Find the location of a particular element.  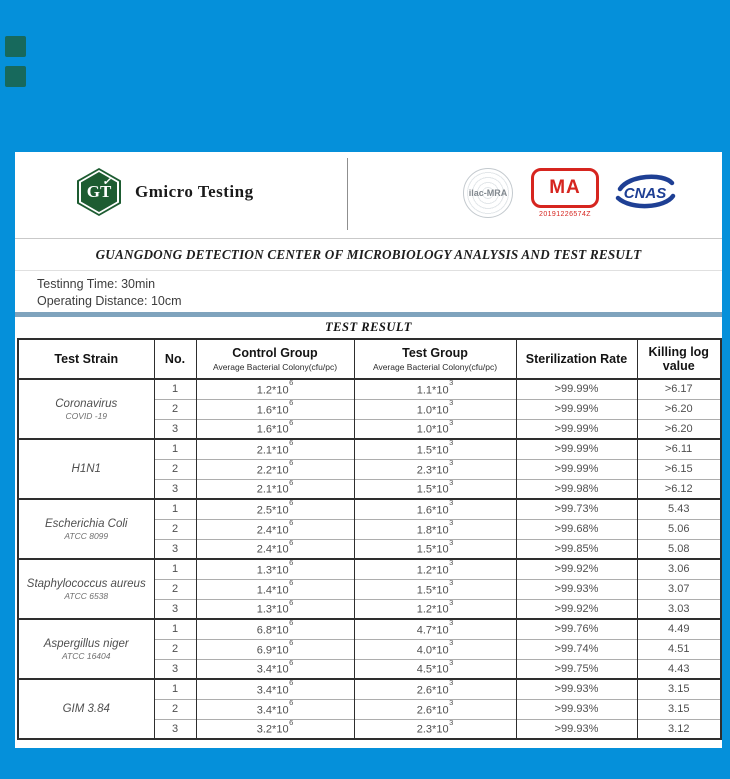

control-value-cell: 1.2*106 is located at coordinates (274, 388).